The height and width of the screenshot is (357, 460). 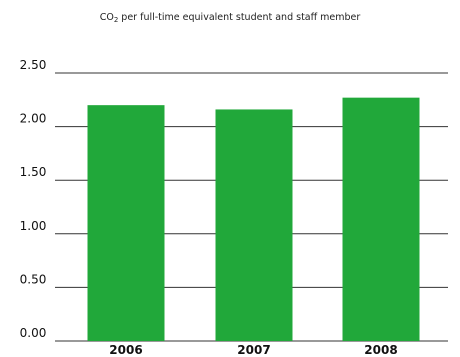 What do you see at coordinates (254, 225) in the screenshot?
I see `bar-2007` at bounding box center [254, 225].